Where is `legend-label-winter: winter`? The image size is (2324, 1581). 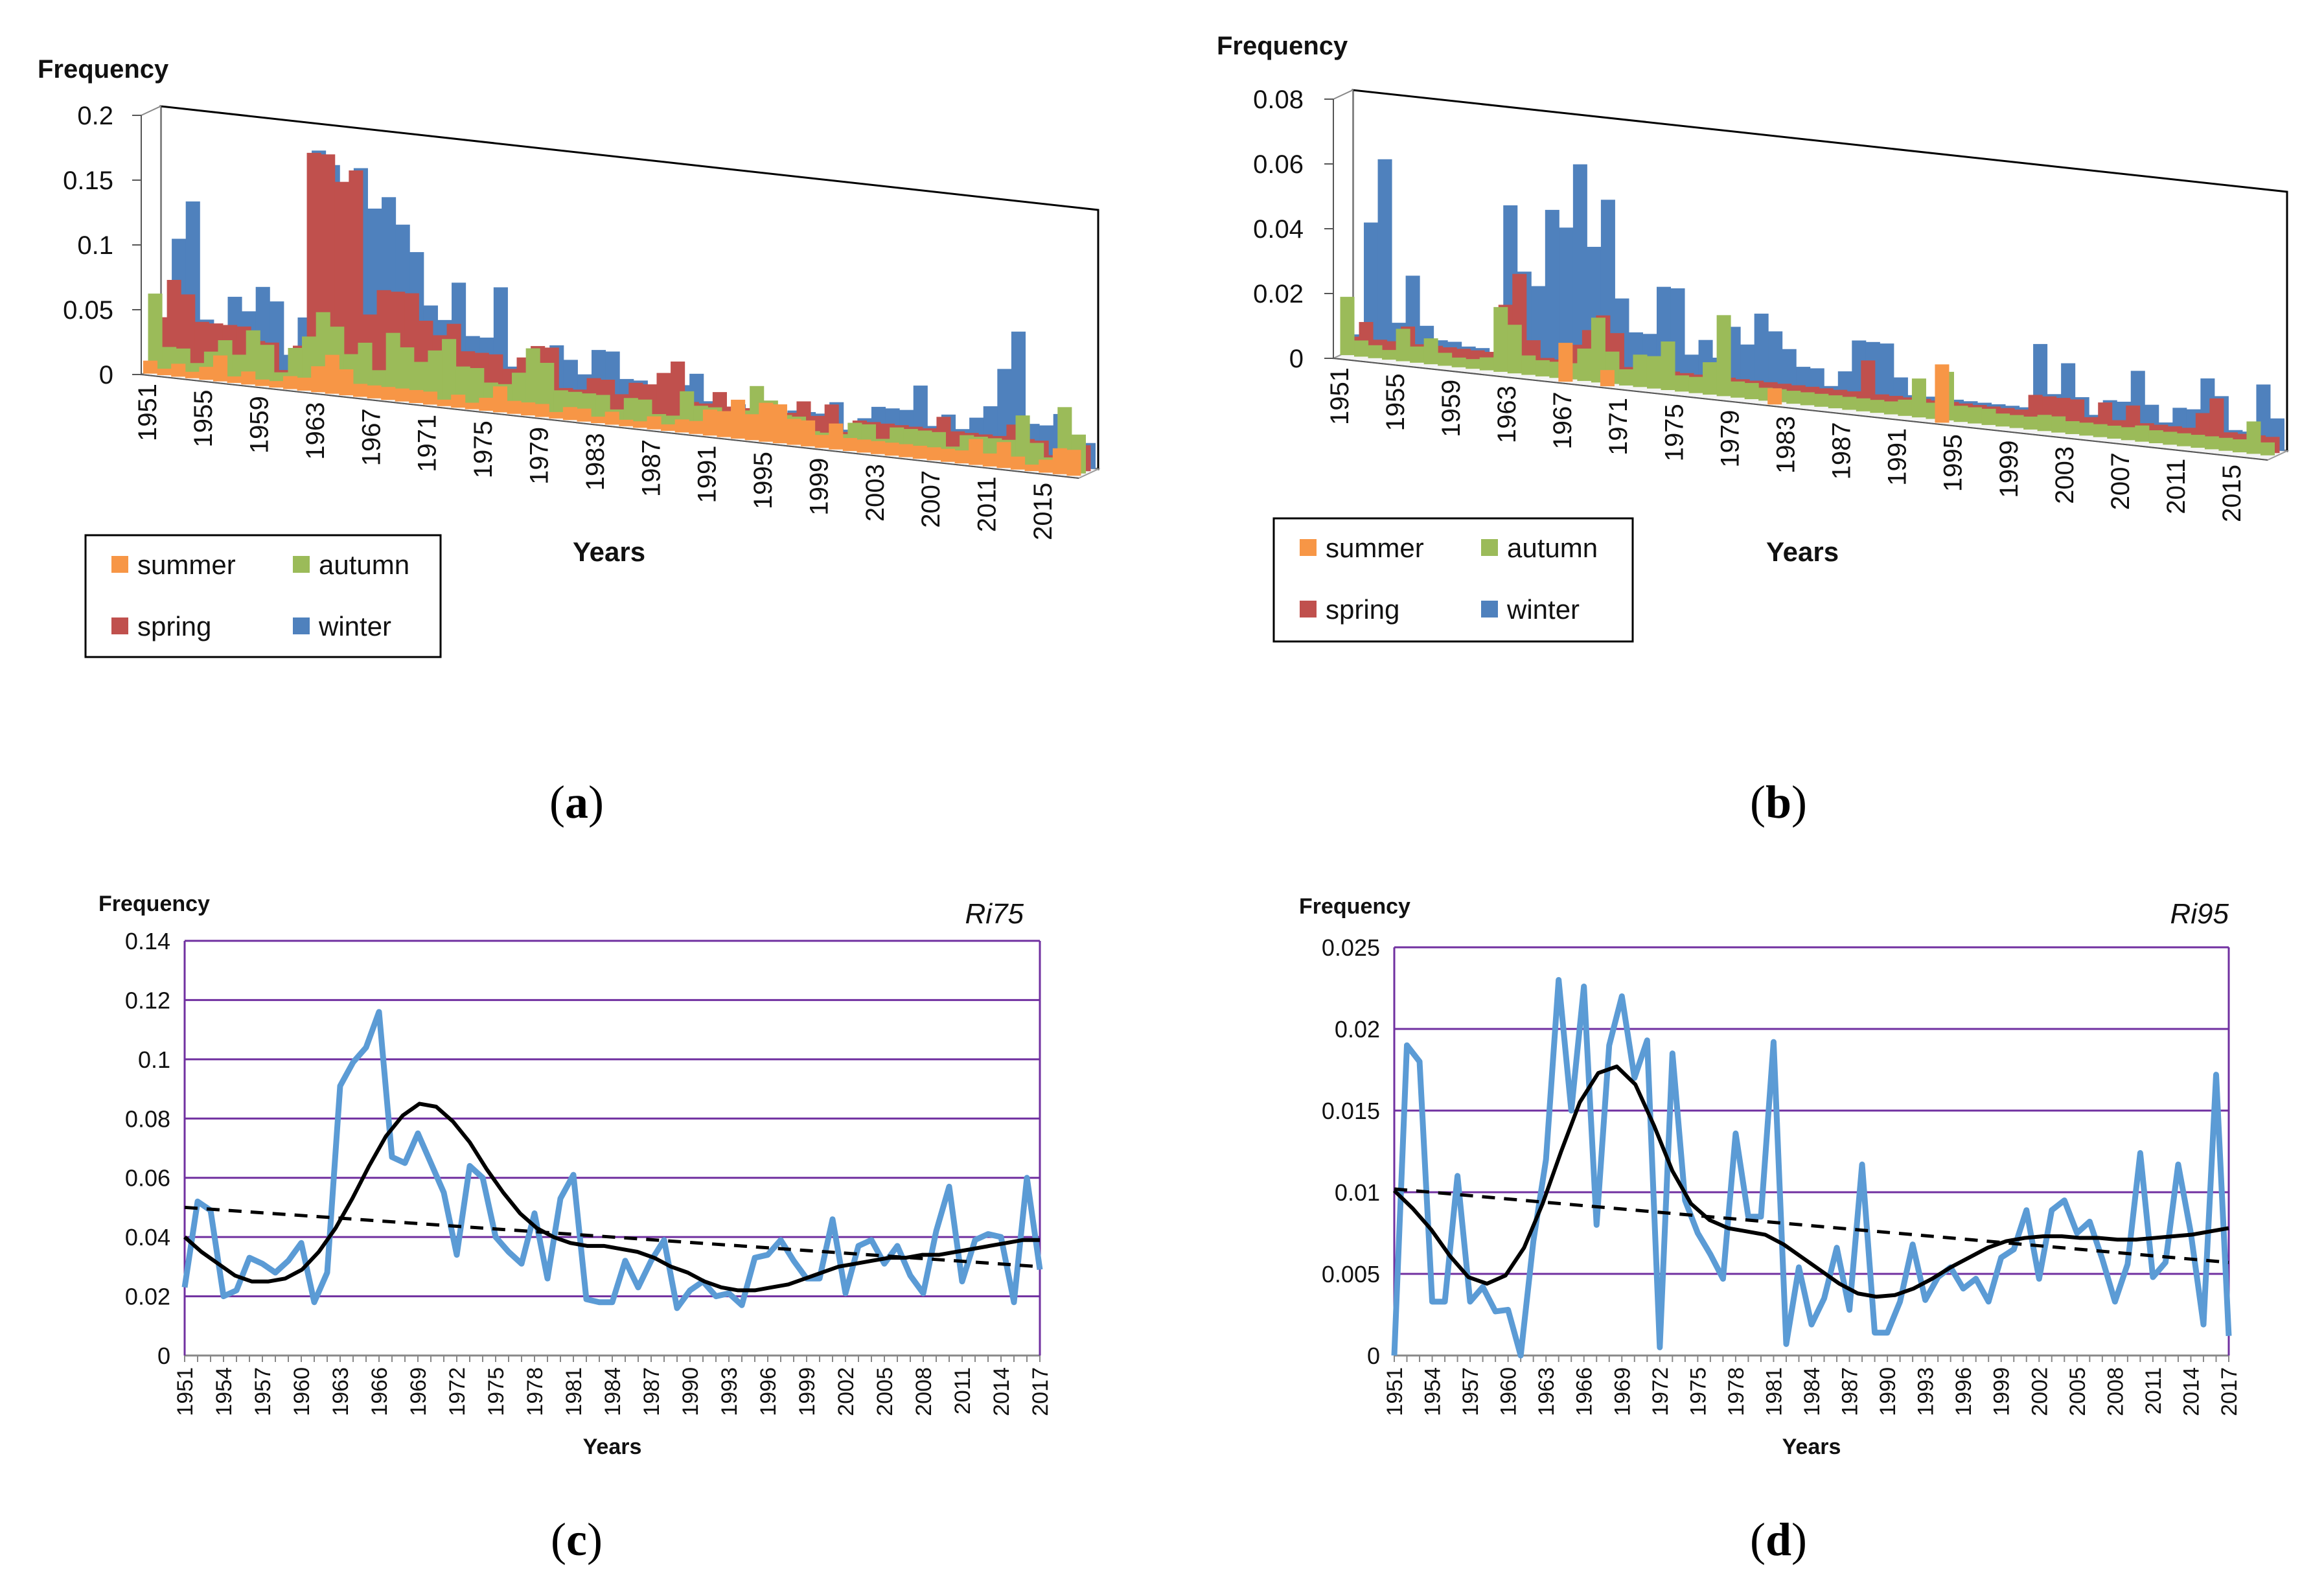 legend-label-winter: winter is located at coordinates (1543, 609).